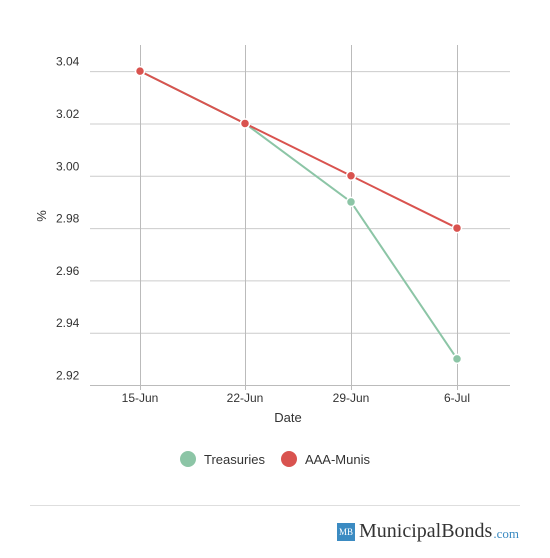  What do you see at coordinates (68, 323) in the screenshot?
I see `y-tick-label: 2.94` at bounding box center [68, 323].